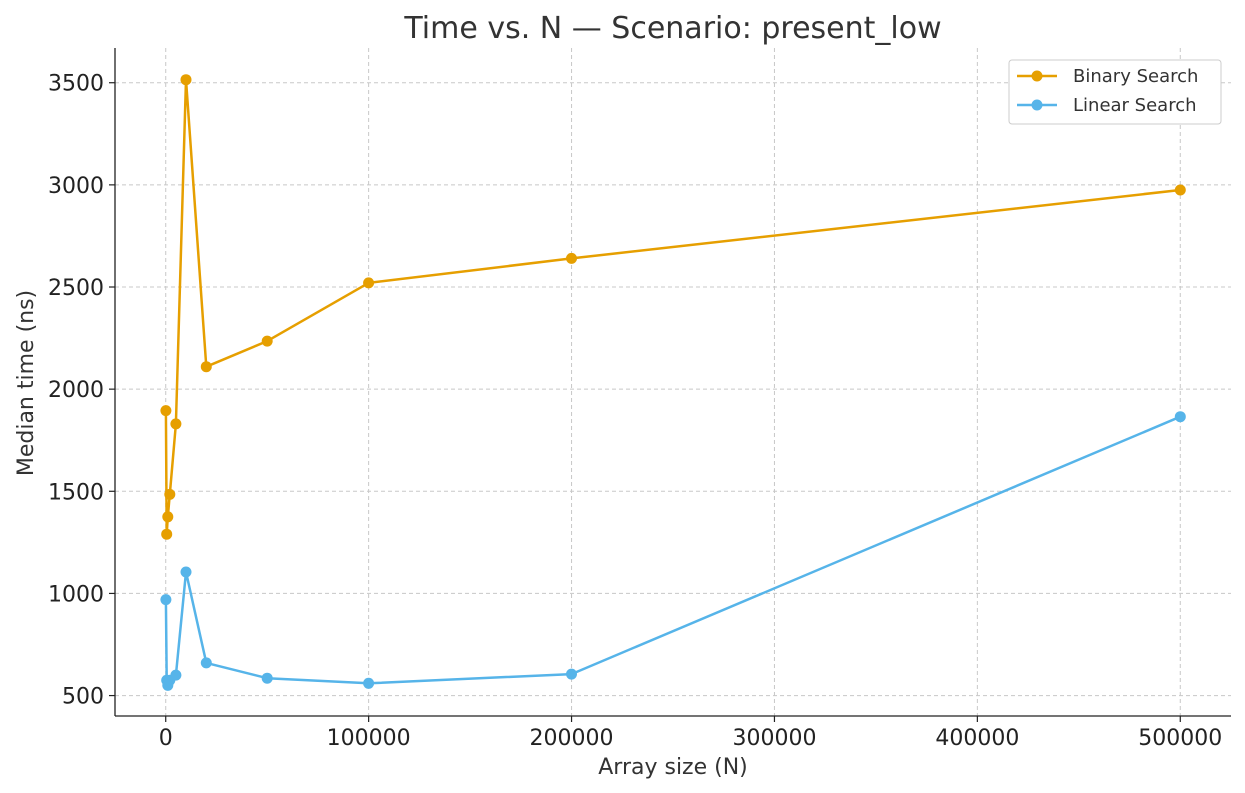  Describe the element at coordinates (76, 186) in the screenshot. I see `y-tick-label: 3000` at that location.